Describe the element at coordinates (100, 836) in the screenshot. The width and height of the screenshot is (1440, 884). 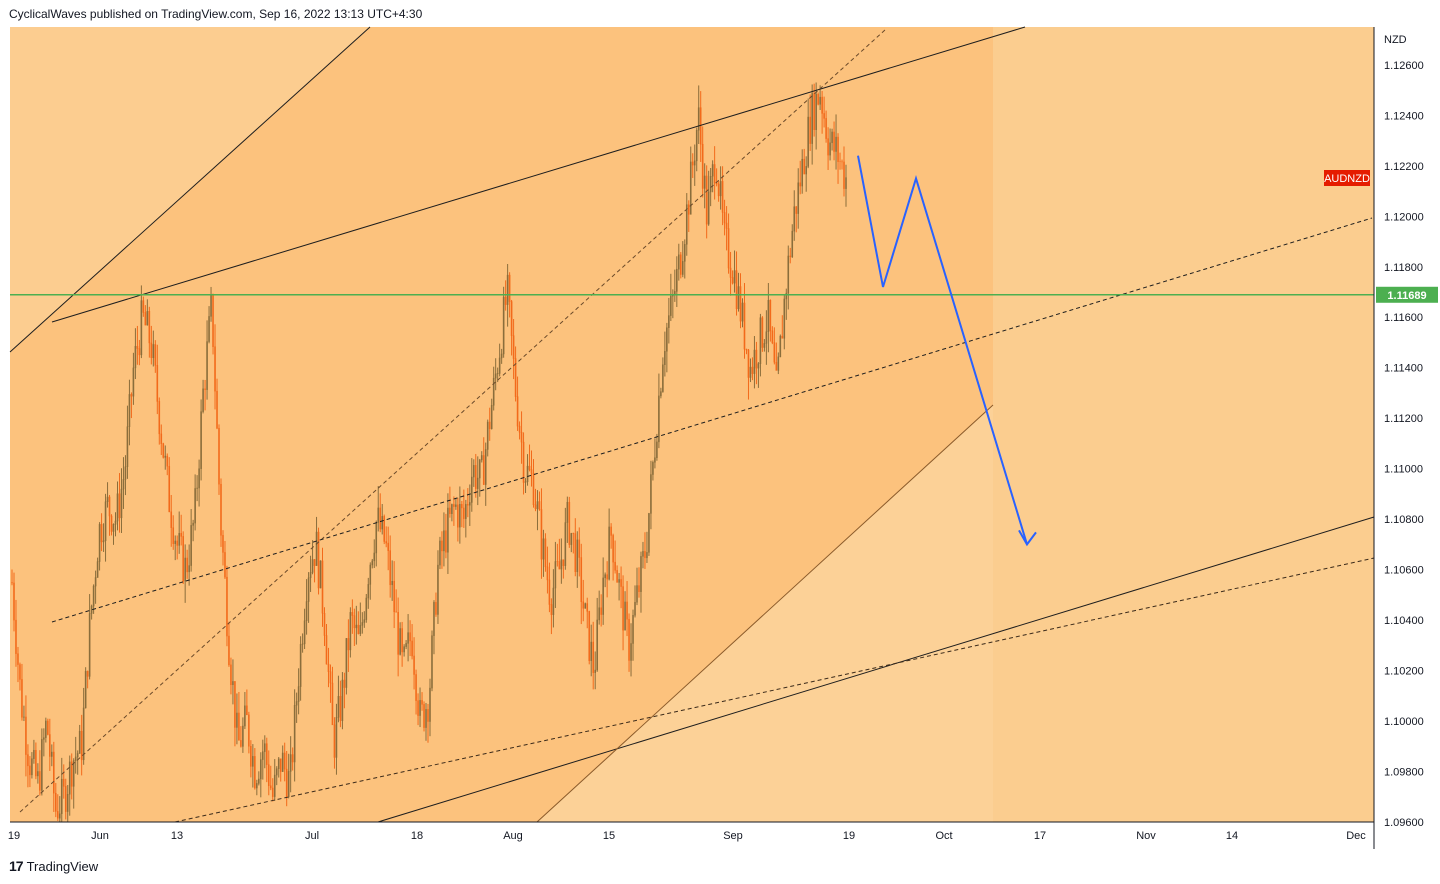
I see `x-tick-label: Jun` at that location.